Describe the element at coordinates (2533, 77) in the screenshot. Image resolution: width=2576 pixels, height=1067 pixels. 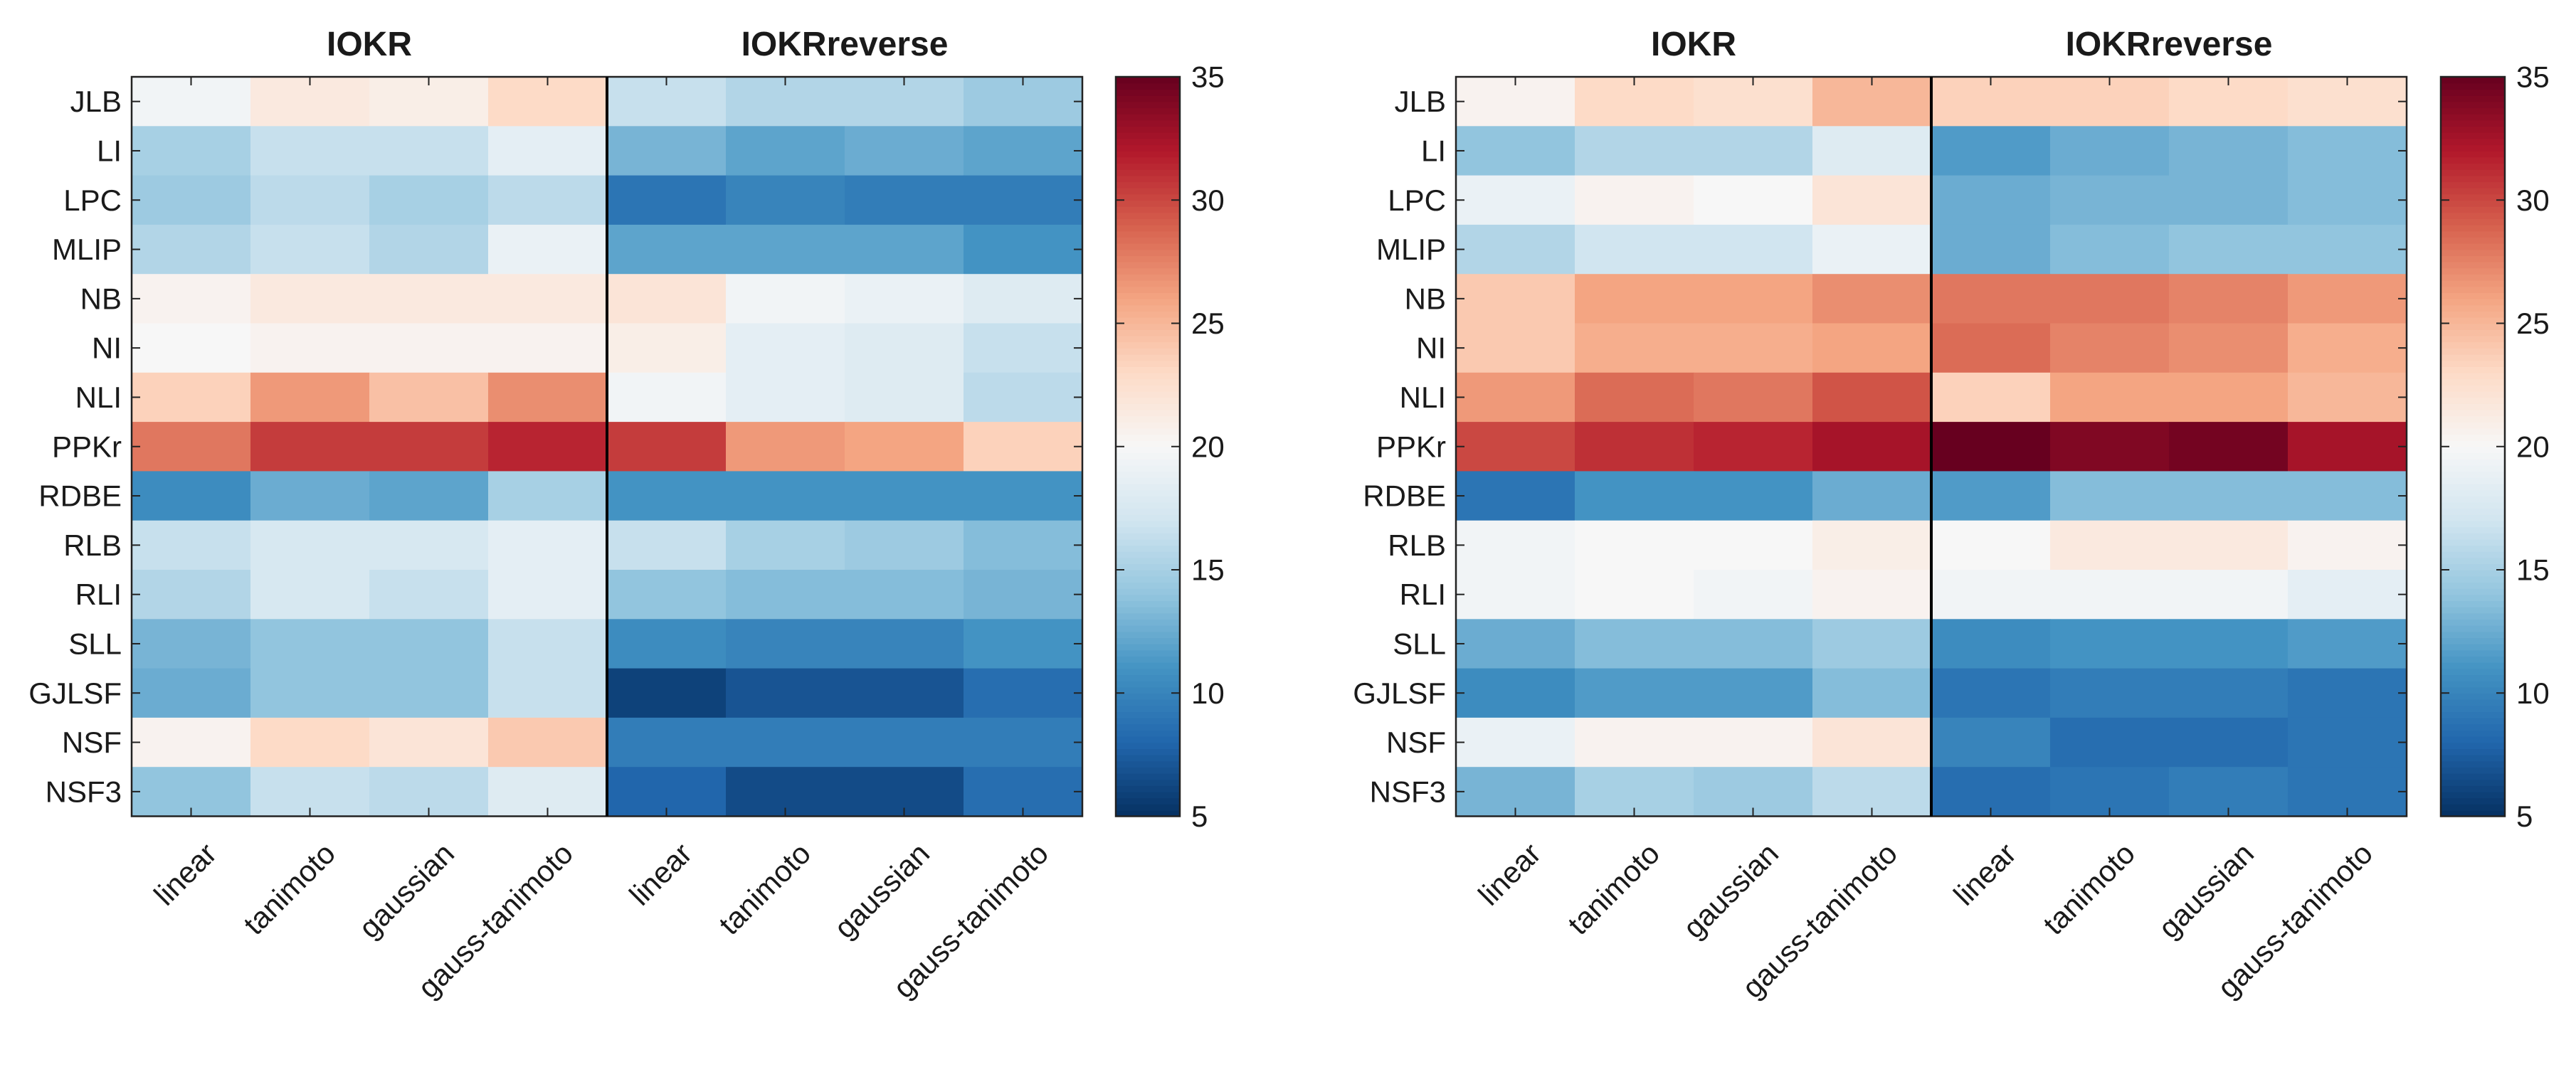
I see `colorbar-tick-label: 35` at that location.